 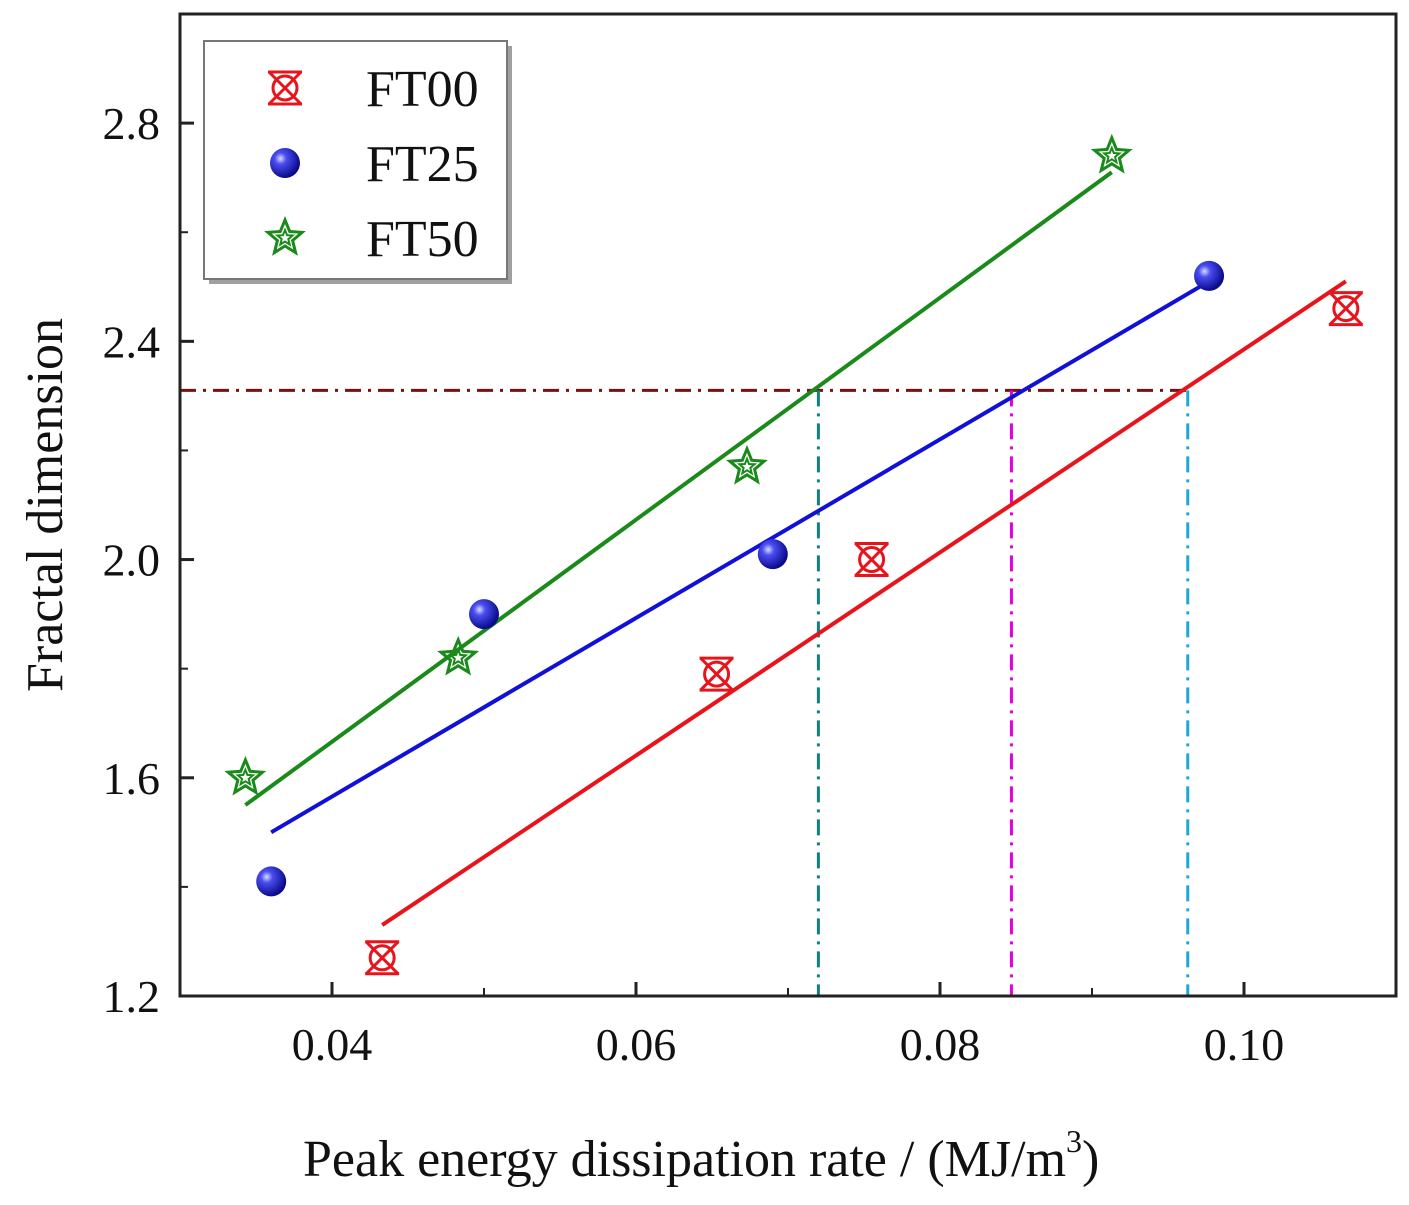 What do you see at coordinates (1090, 1159) in the screenshot?
I see `x-axis-title-end: )` at bounding box center [1090, 1159].